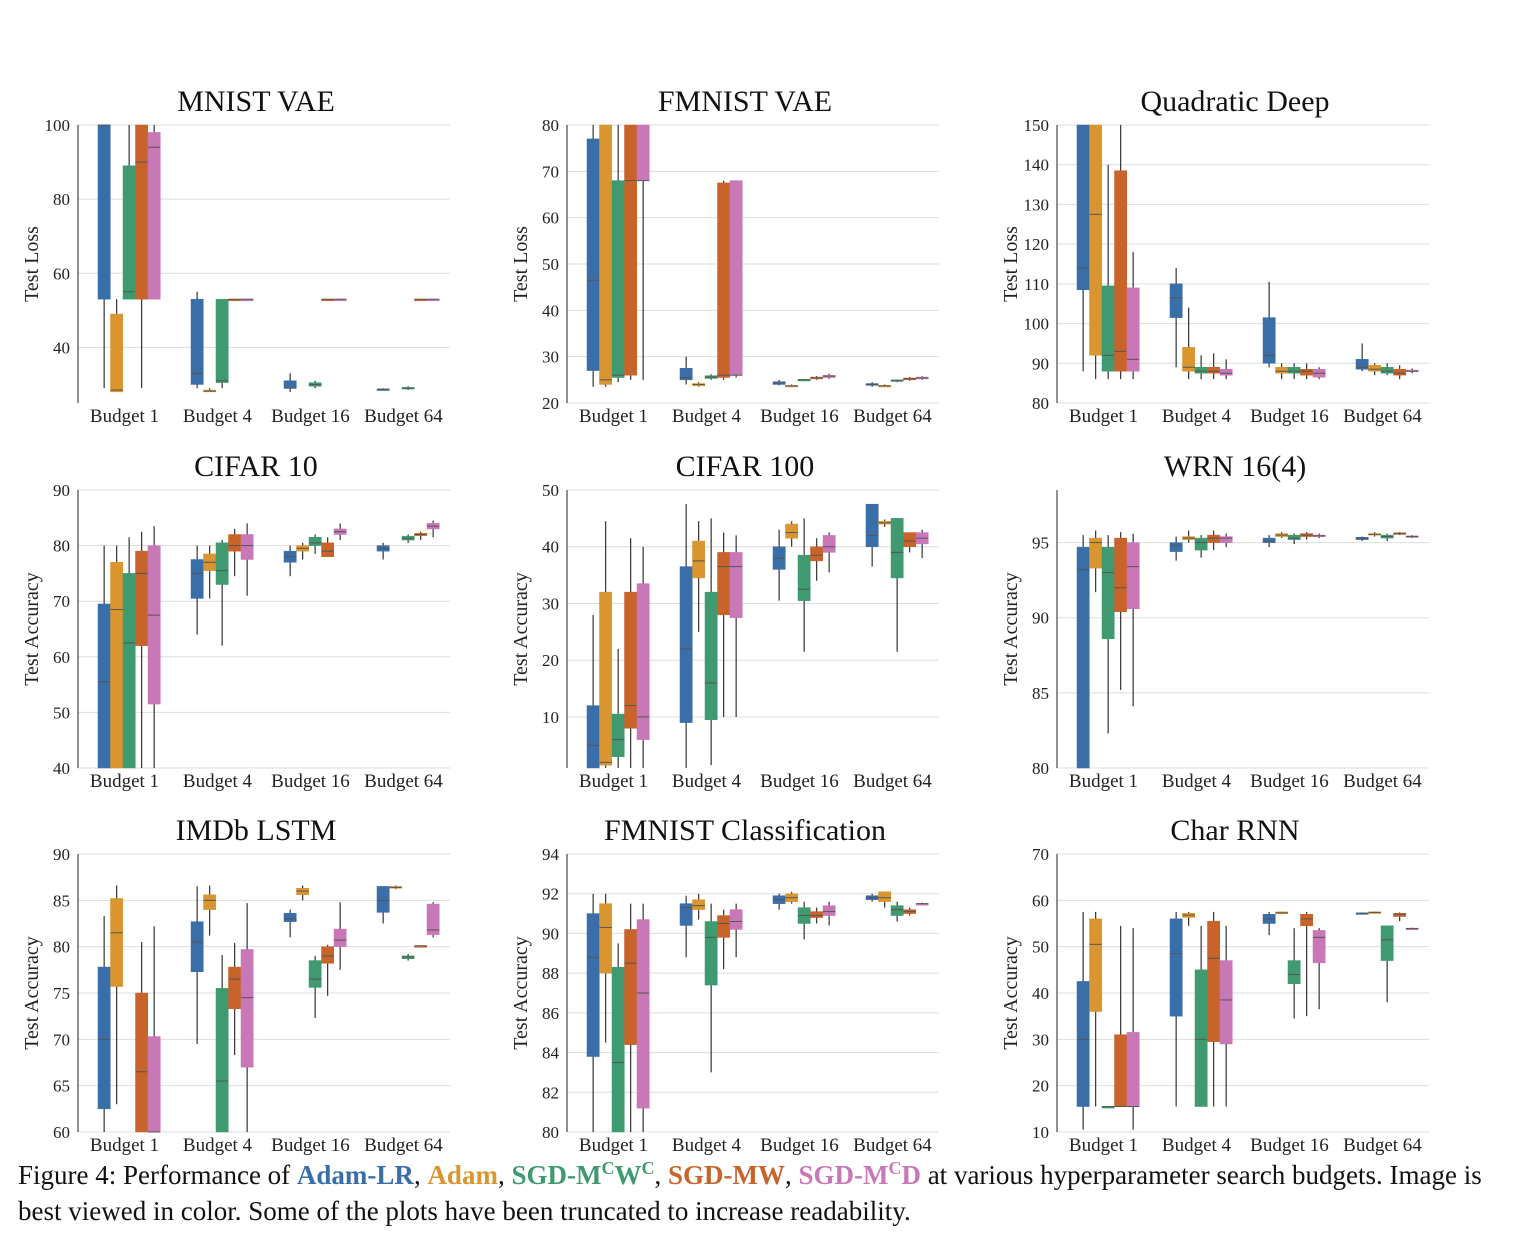  I want to click on panel-title: WRN 16(4), so click(1235, 466).